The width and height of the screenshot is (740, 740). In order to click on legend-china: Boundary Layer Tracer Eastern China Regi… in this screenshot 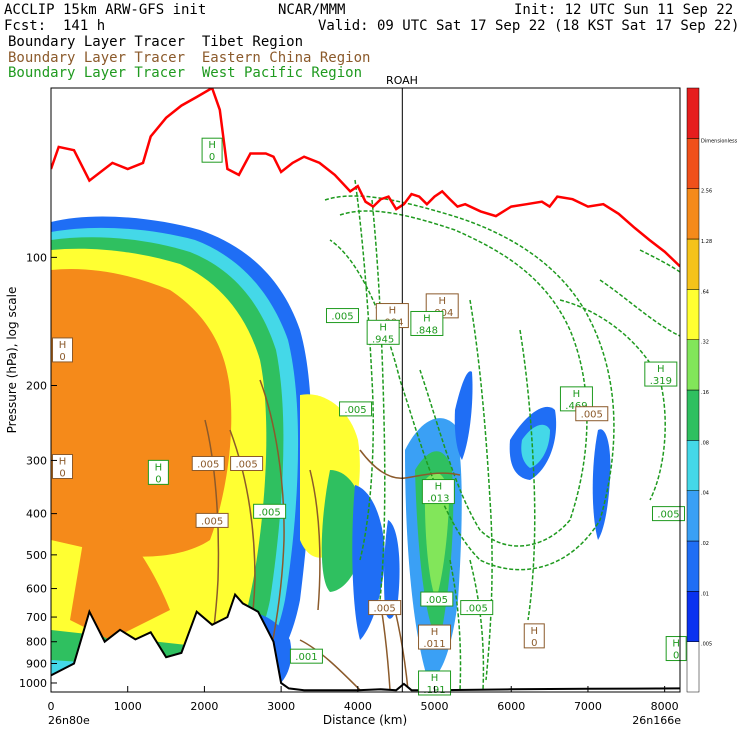, I will do `click(189, 58)`.